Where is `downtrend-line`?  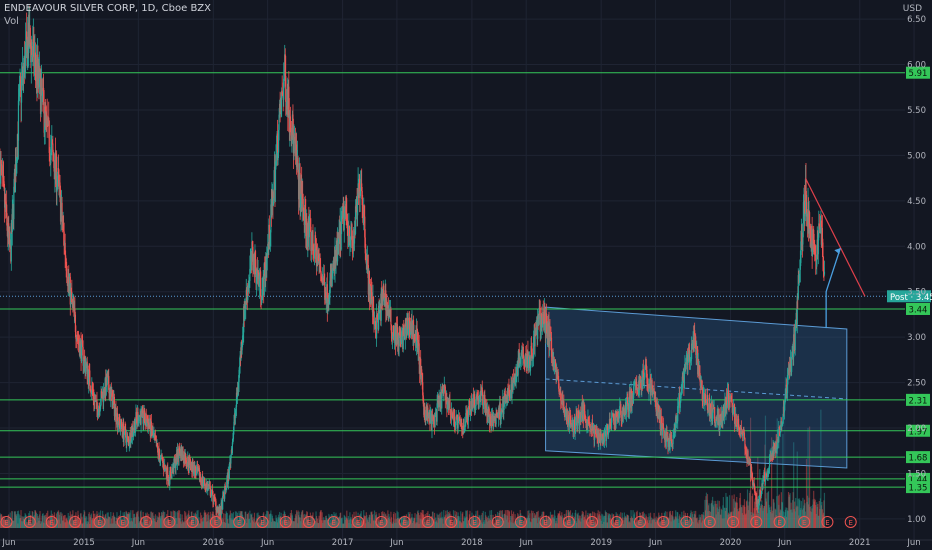
downtrend-line is located at coordinates (835, 237).